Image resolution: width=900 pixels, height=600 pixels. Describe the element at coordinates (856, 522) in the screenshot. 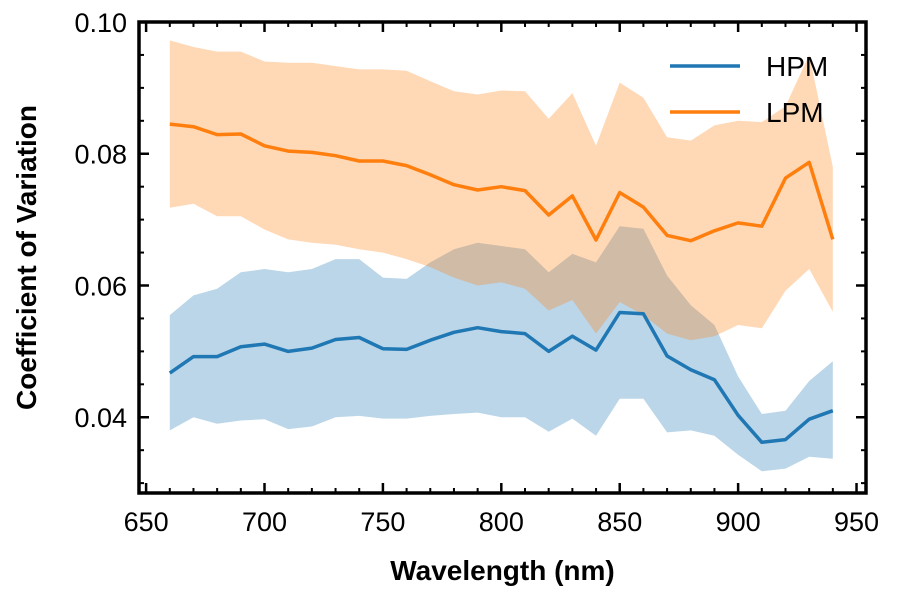

I see `x-tick-label: 950` at that location.